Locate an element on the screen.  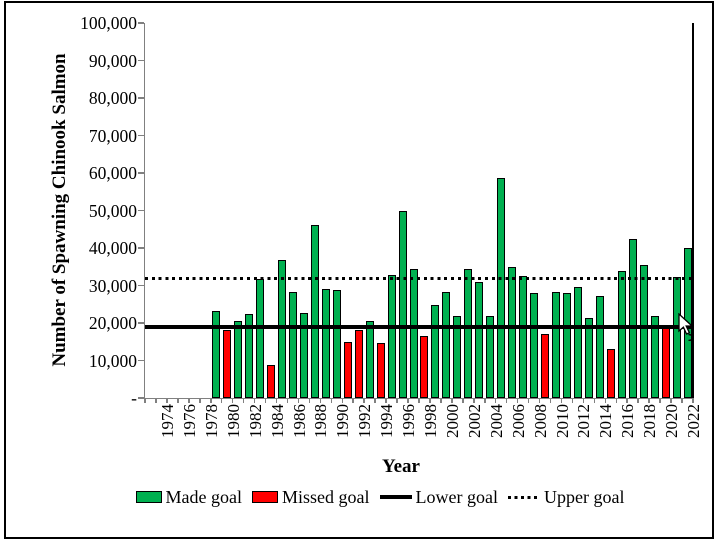
lower-goal-line is located at coordinates (418, 327).